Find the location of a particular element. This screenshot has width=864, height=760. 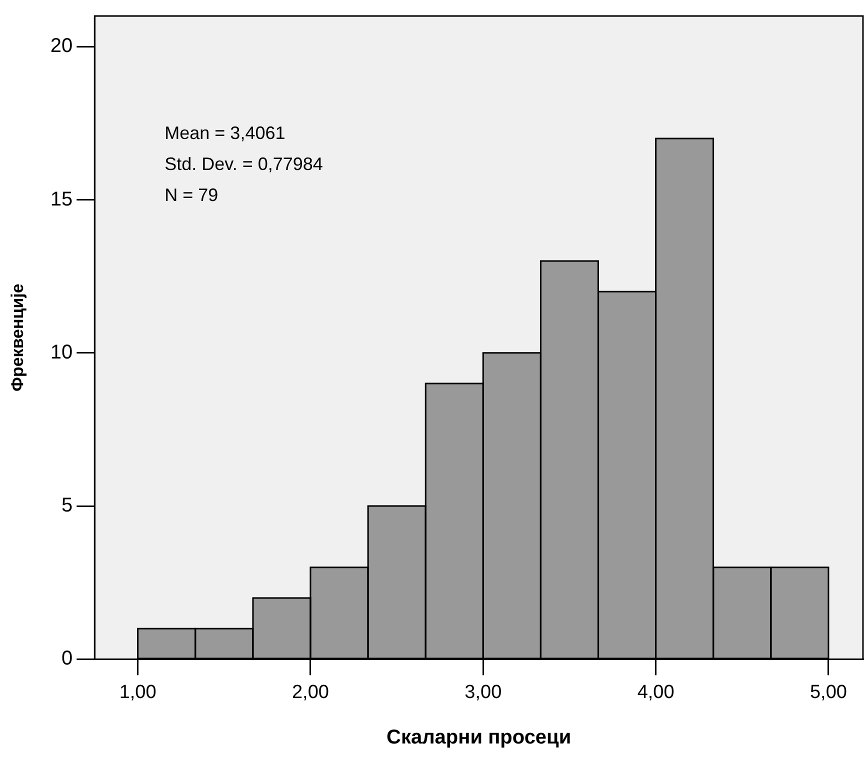

x-tick-label: 2,00 is located at coordinates (310, 692).